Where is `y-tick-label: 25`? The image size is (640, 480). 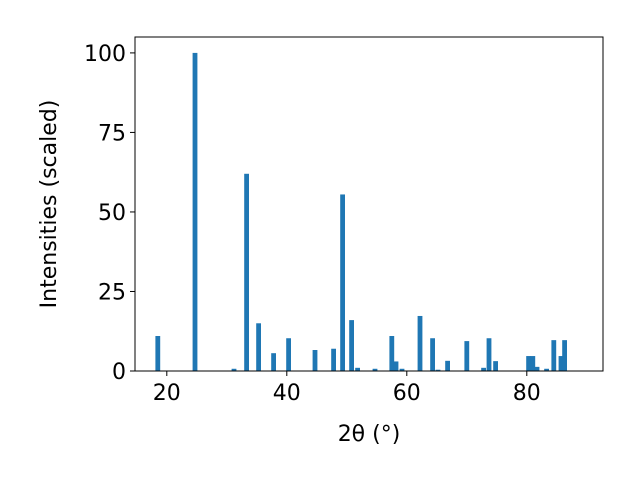
y-tick-label: 25 is located at coordinates (112, 292).